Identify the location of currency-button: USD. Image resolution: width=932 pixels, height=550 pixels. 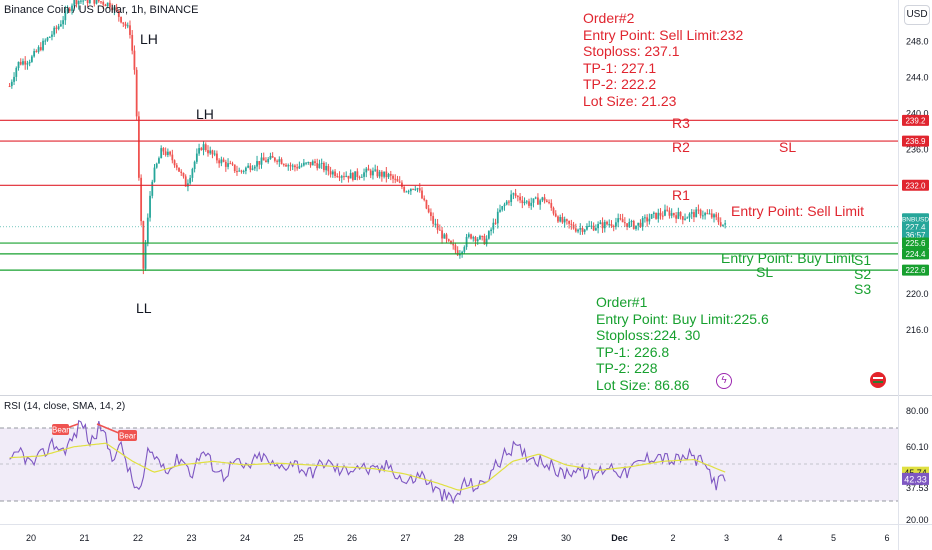
(917, 15).